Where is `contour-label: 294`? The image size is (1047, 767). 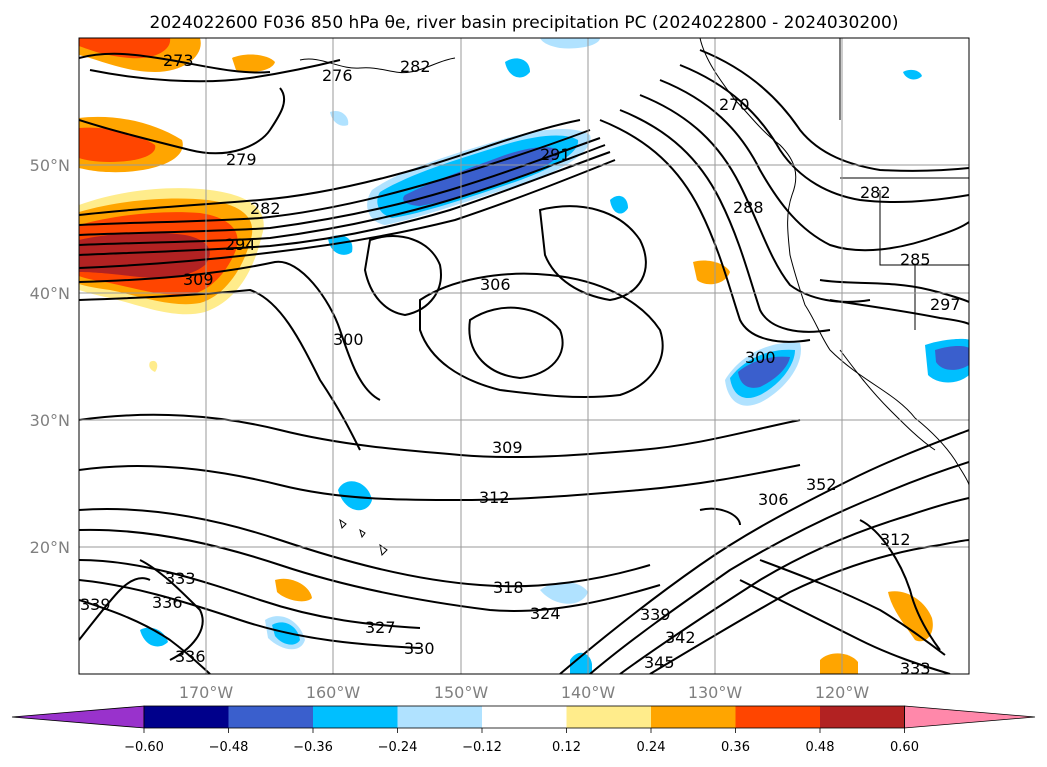
contour-label: 294 is located at coordinates (240, 244).